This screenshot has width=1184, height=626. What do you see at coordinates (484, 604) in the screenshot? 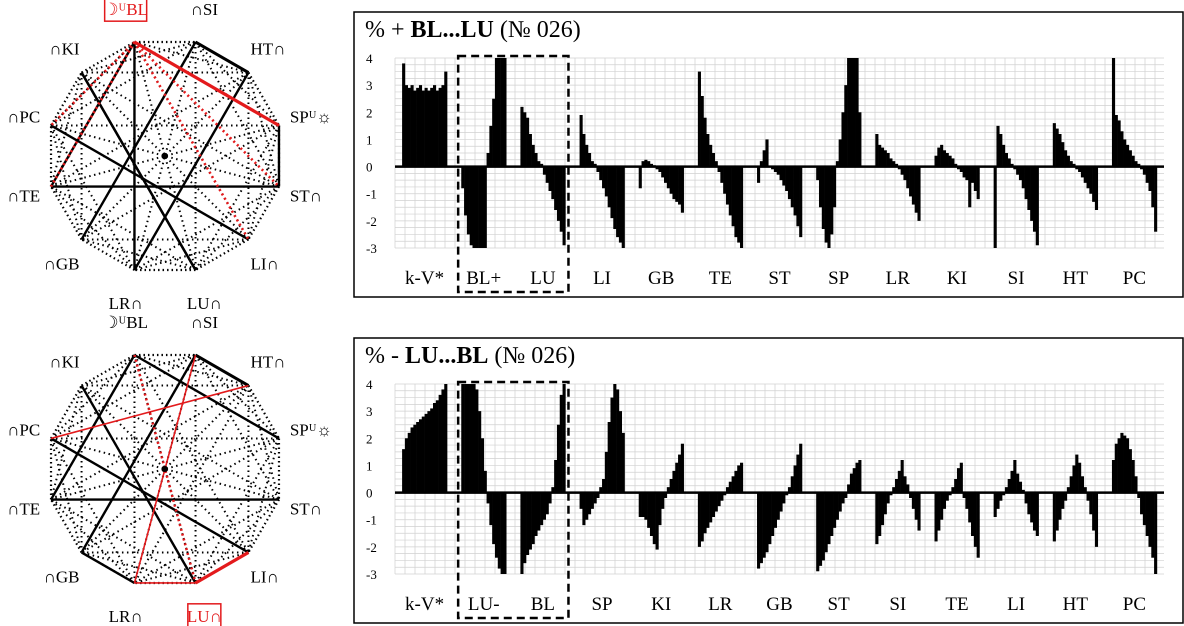
I see `category-label: LU-` at bounding box center [484, 604].